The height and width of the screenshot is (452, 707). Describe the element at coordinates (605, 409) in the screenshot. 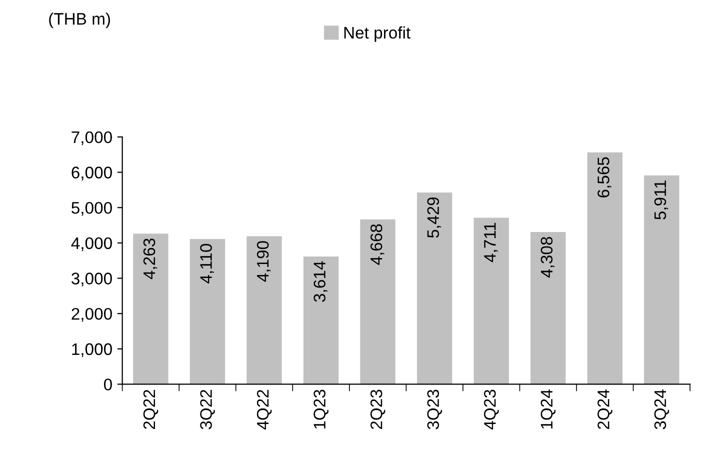

I see `x-tick-label: 2Q24` at that location.